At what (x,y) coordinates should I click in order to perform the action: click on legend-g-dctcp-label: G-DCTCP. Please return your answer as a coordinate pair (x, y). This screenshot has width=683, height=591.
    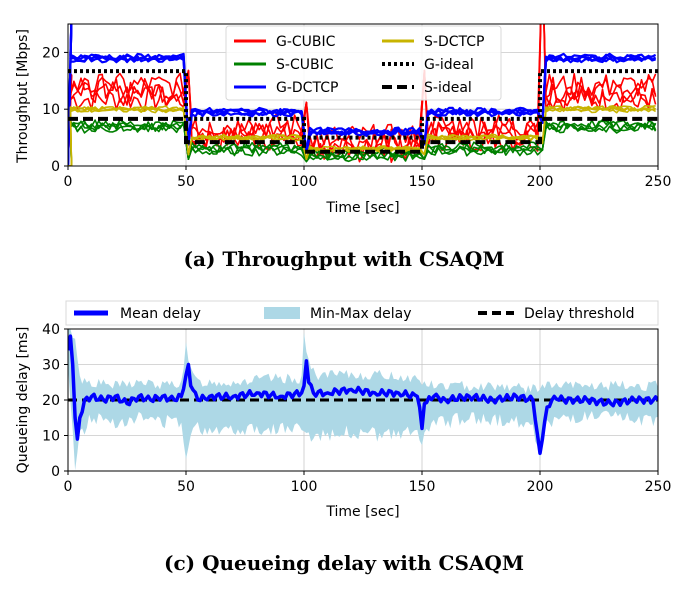
    Looking at the image, I should click on (307, 88).